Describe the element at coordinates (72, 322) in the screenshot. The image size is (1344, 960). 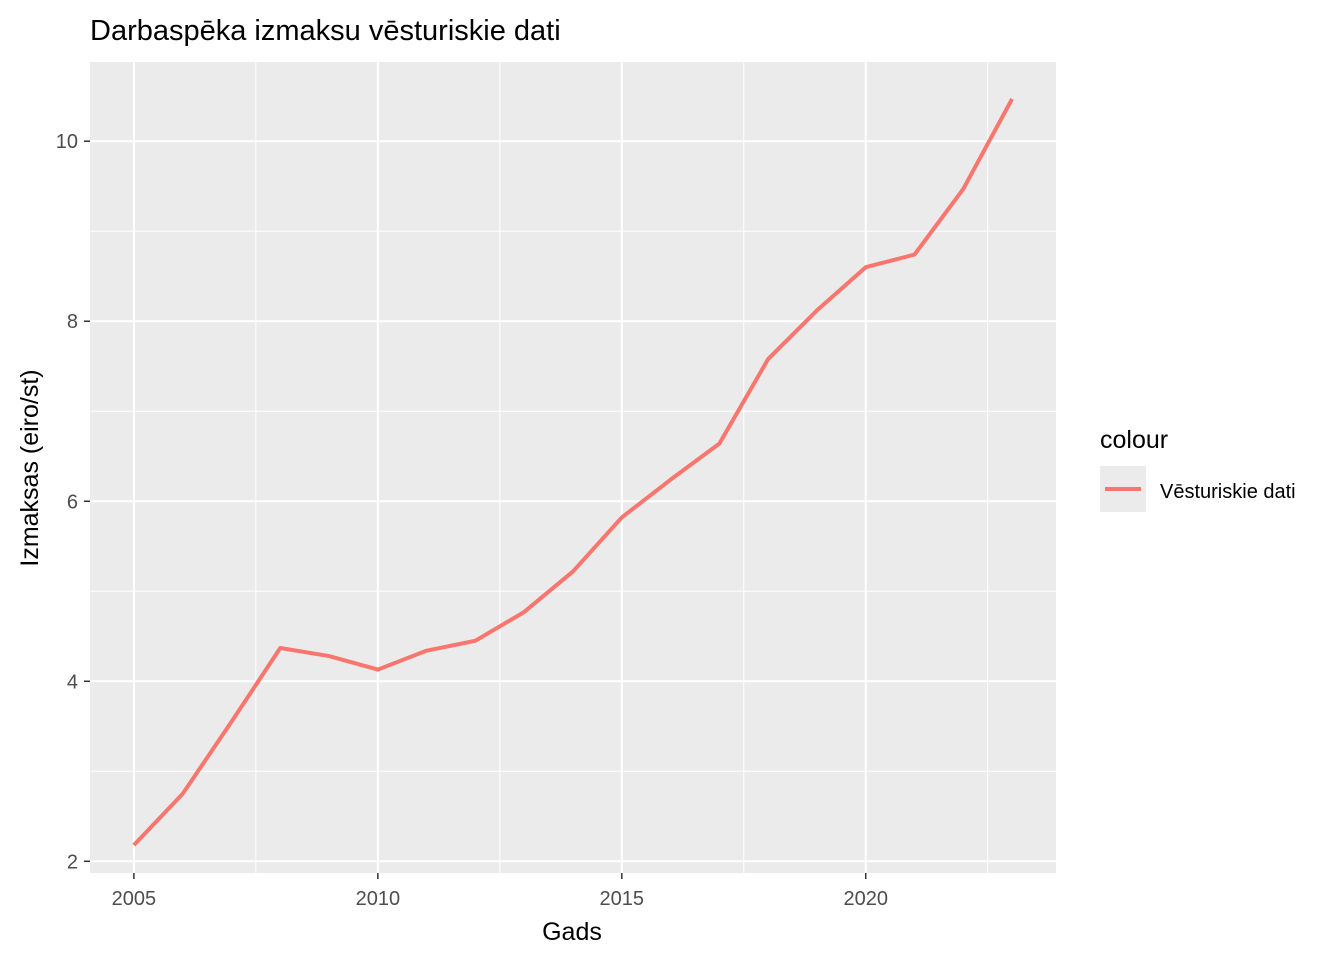
I see `y-tick-label: 8` at that location.